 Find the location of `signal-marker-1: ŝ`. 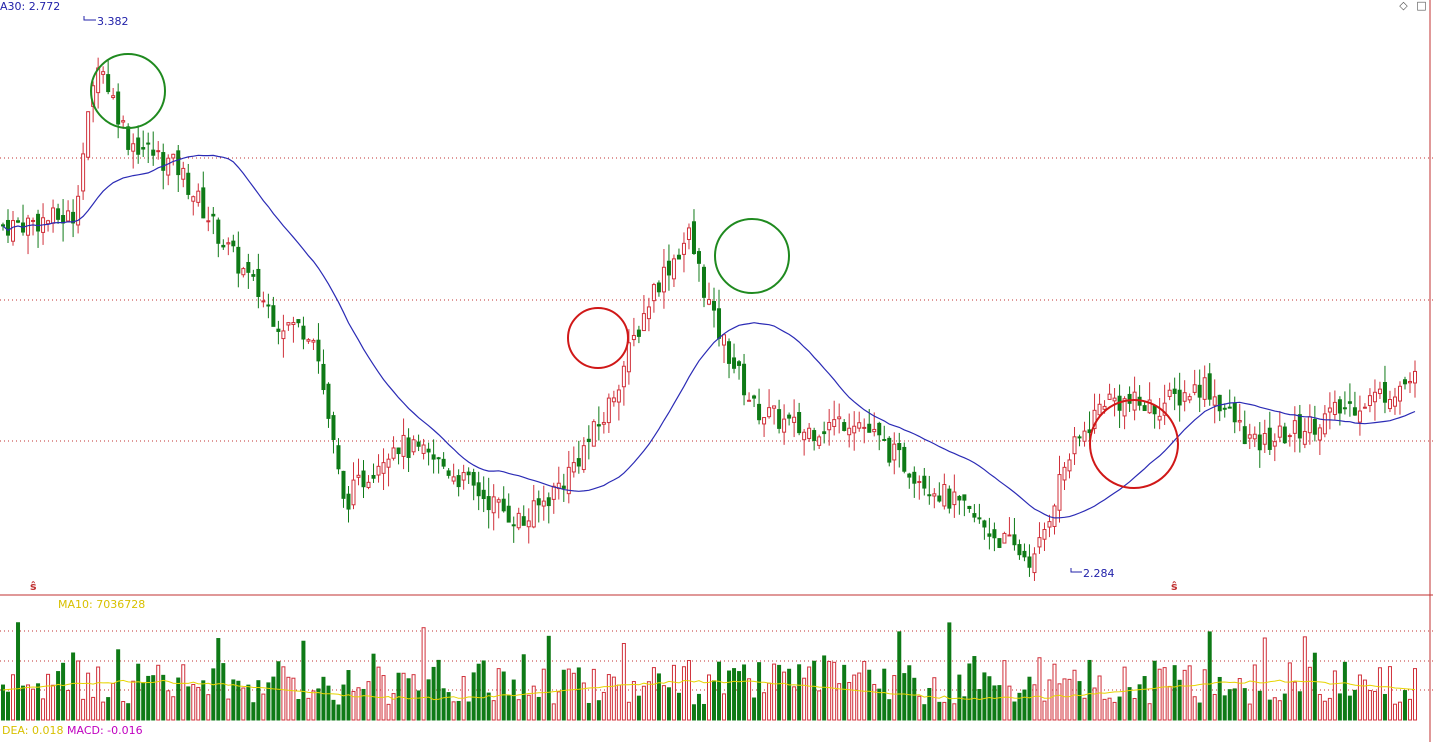

signal-marker-1: ŝ is located at coordinates (33, 586).